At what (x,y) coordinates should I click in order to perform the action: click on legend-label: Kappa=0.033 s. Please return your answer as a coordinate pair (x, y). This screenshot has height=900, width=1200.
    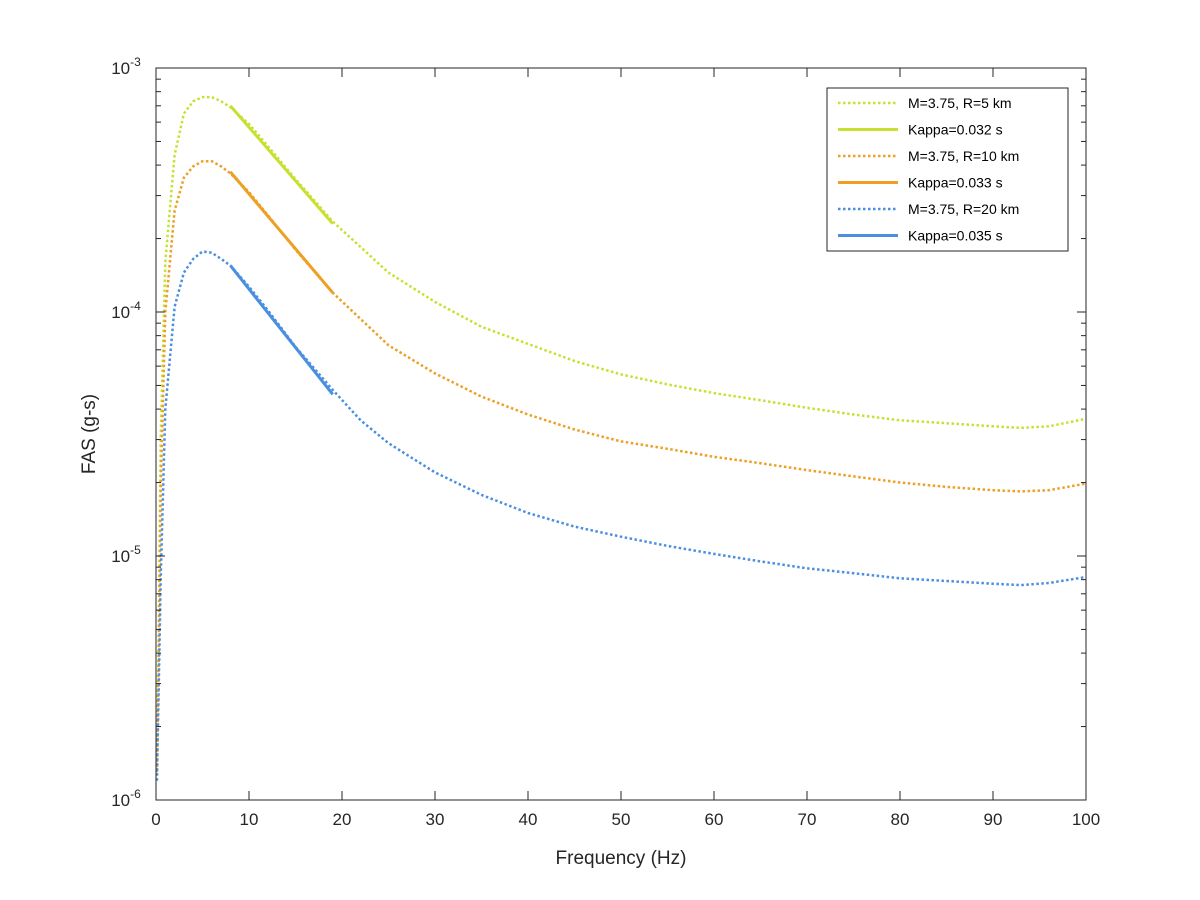
    Looking at the image, I should click on (955, 183).